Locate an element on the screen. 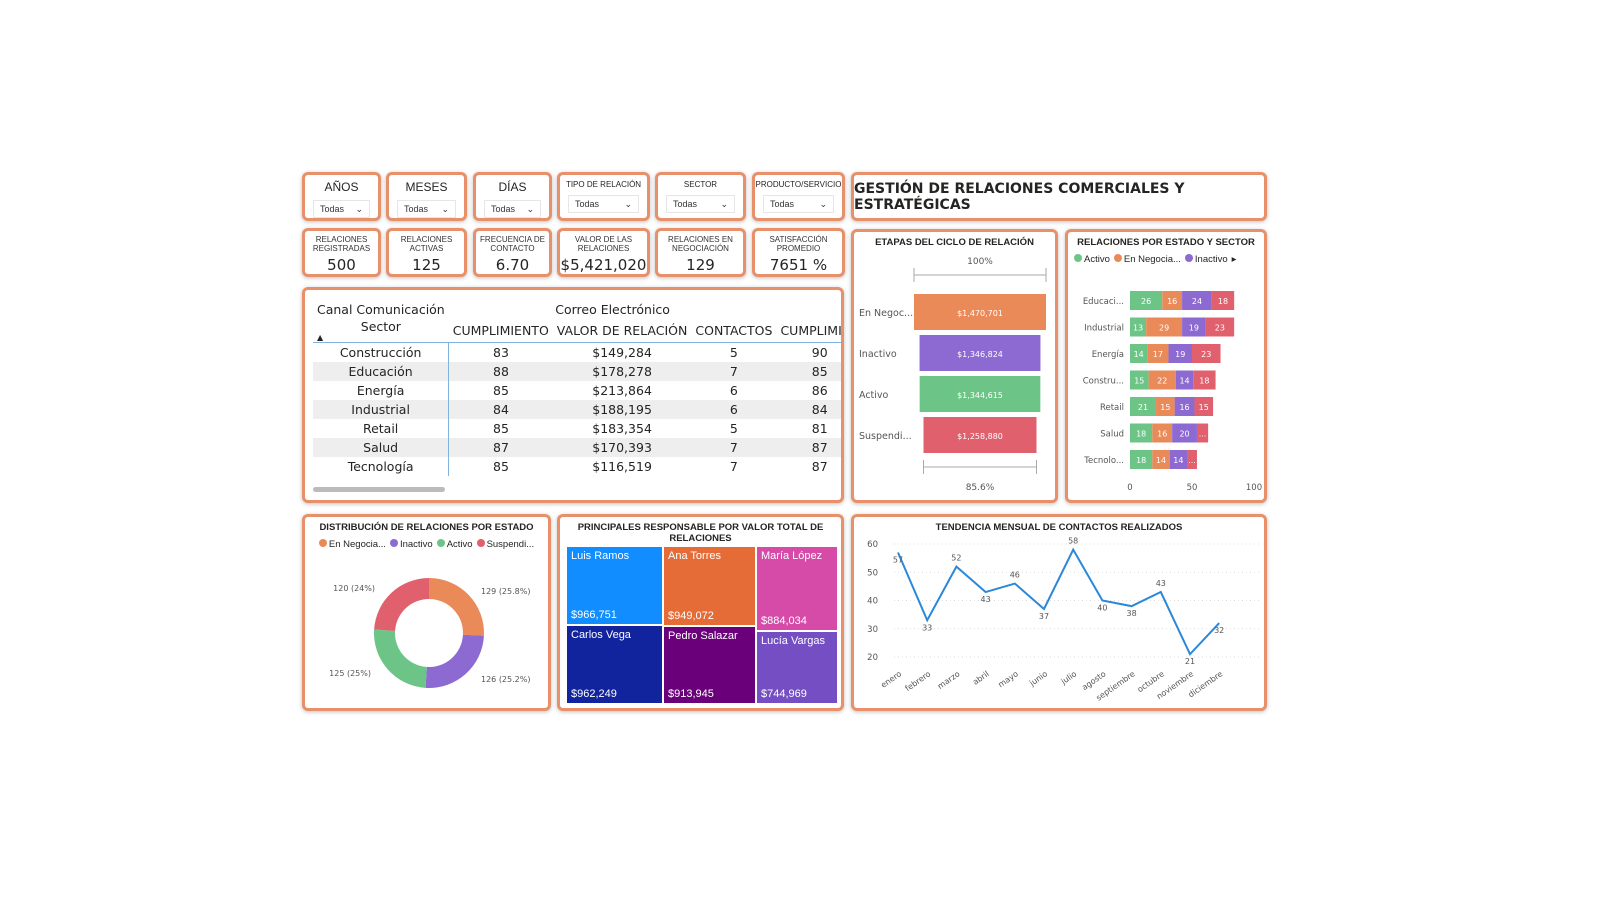  treemap-tile: María López $884,034 is located at coordinates (797, 588).